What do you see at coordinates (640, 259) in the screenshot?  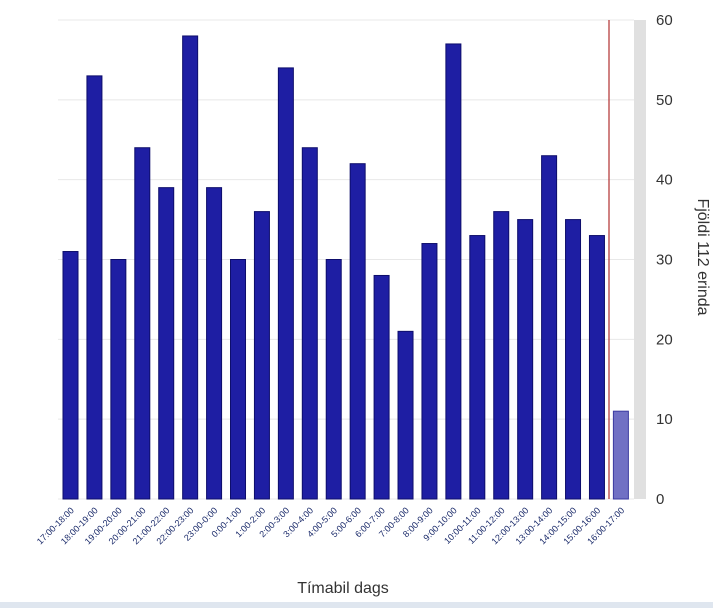 I see `axis-band` at bounding box center [640, 259].